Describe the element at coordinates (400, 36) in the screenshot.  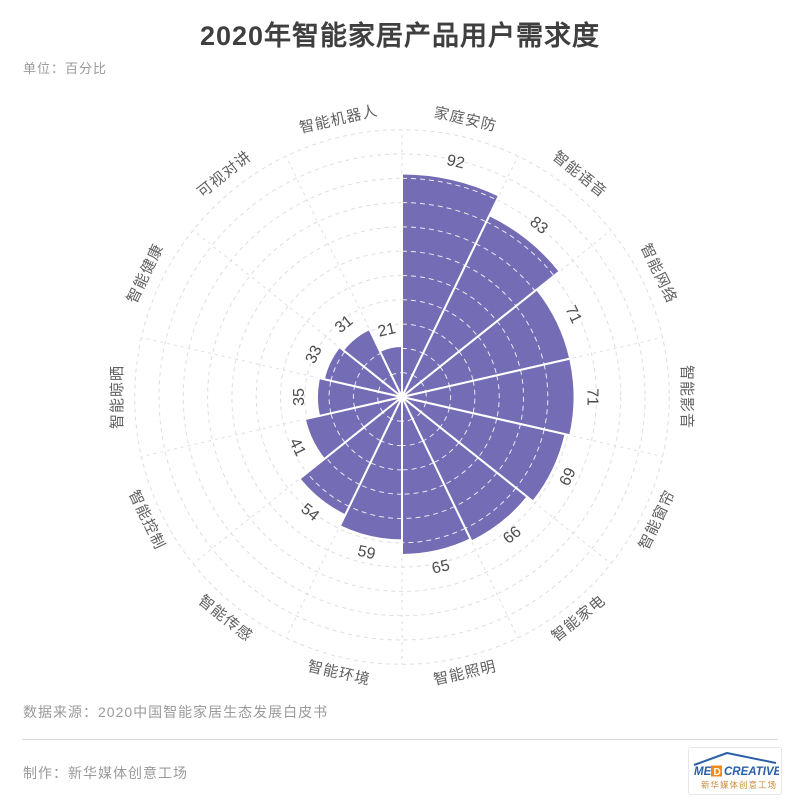
I see `page-title: 2020年智能家居产品用户需求度` at that location.